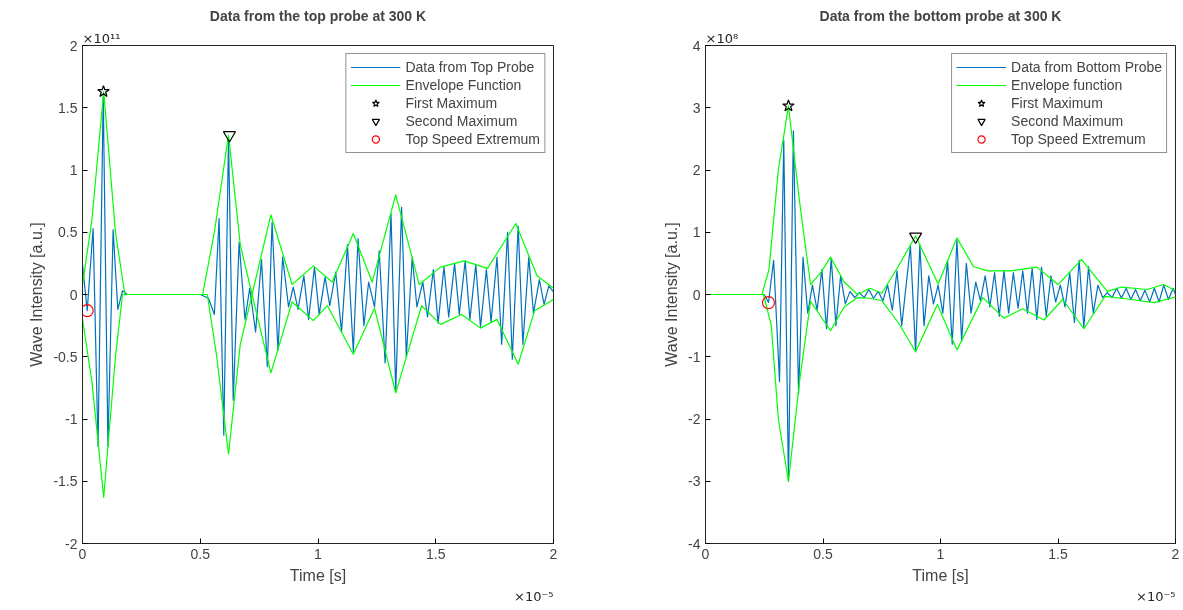 The width and height of the screenshot is (1183, 610). Describe the element at coordinates (694, 481) in the screenshot. I see `y-tick-label: -3` at that location.